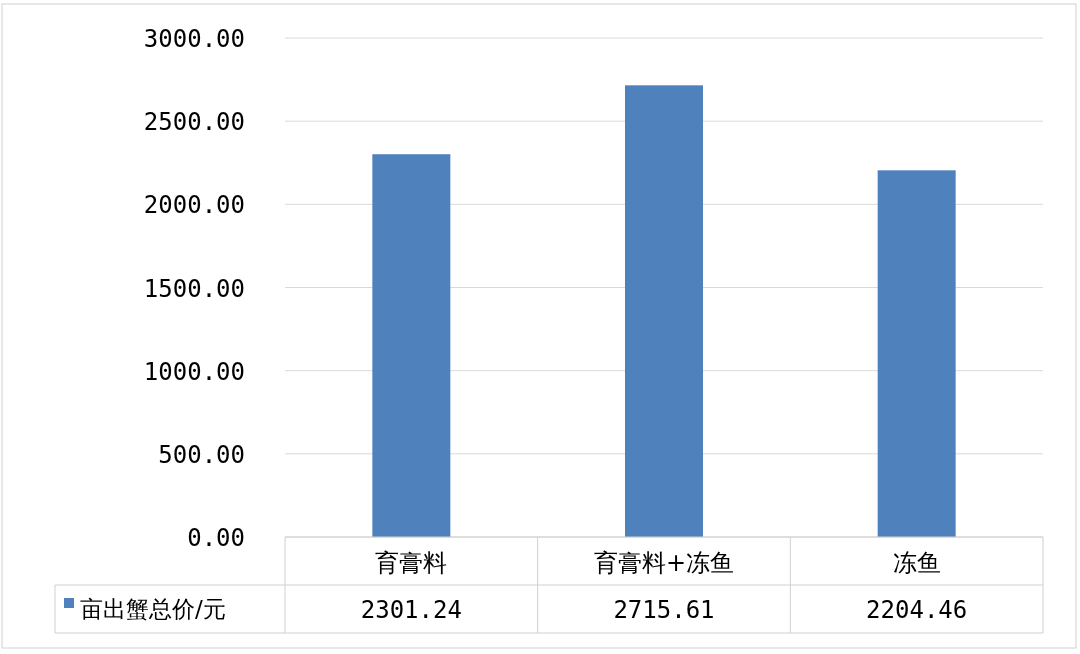  Describe the element at coordinates (194, 122) in the screenshot. I see `y-tick-label: 2500.00` at that location.